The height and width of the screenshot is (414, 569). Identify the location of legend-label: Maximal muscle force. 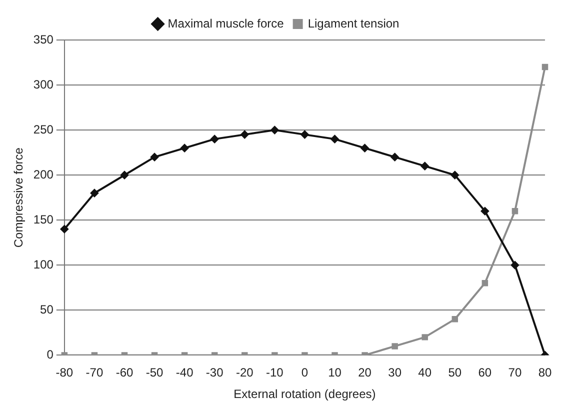
(226, 23).